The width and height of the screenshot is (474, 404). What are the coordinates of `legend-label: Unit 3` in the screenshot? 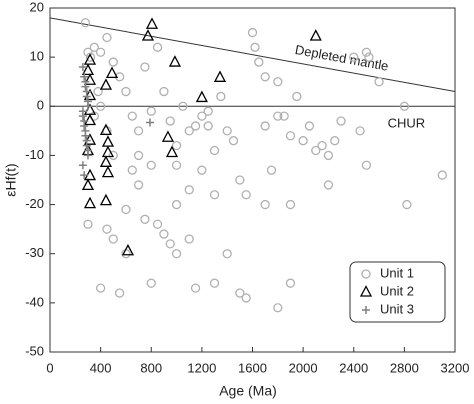 It's located at (397, 308).